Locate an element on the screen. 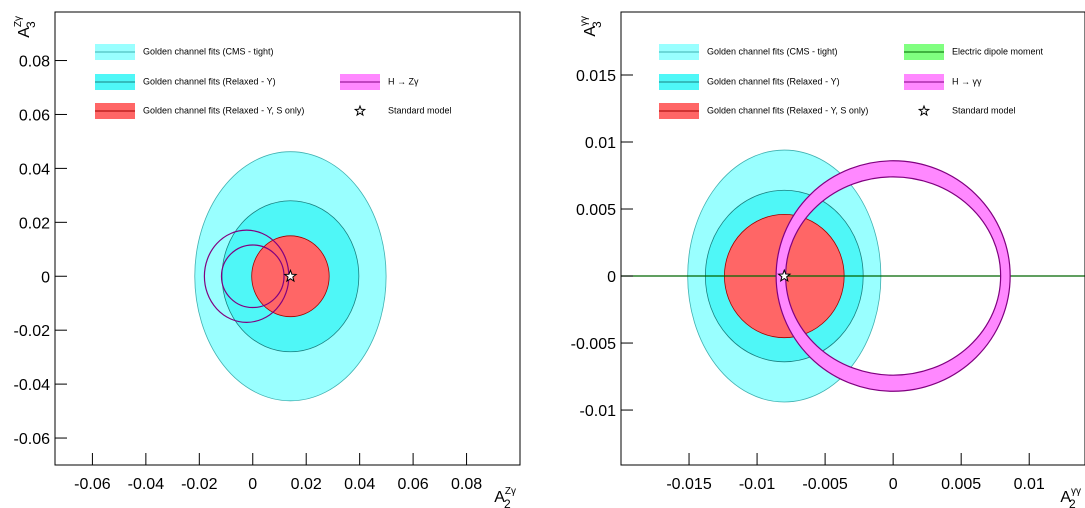 This screenshot has height=508, width=1085. contour-outline is located at coordinates (252, 276).